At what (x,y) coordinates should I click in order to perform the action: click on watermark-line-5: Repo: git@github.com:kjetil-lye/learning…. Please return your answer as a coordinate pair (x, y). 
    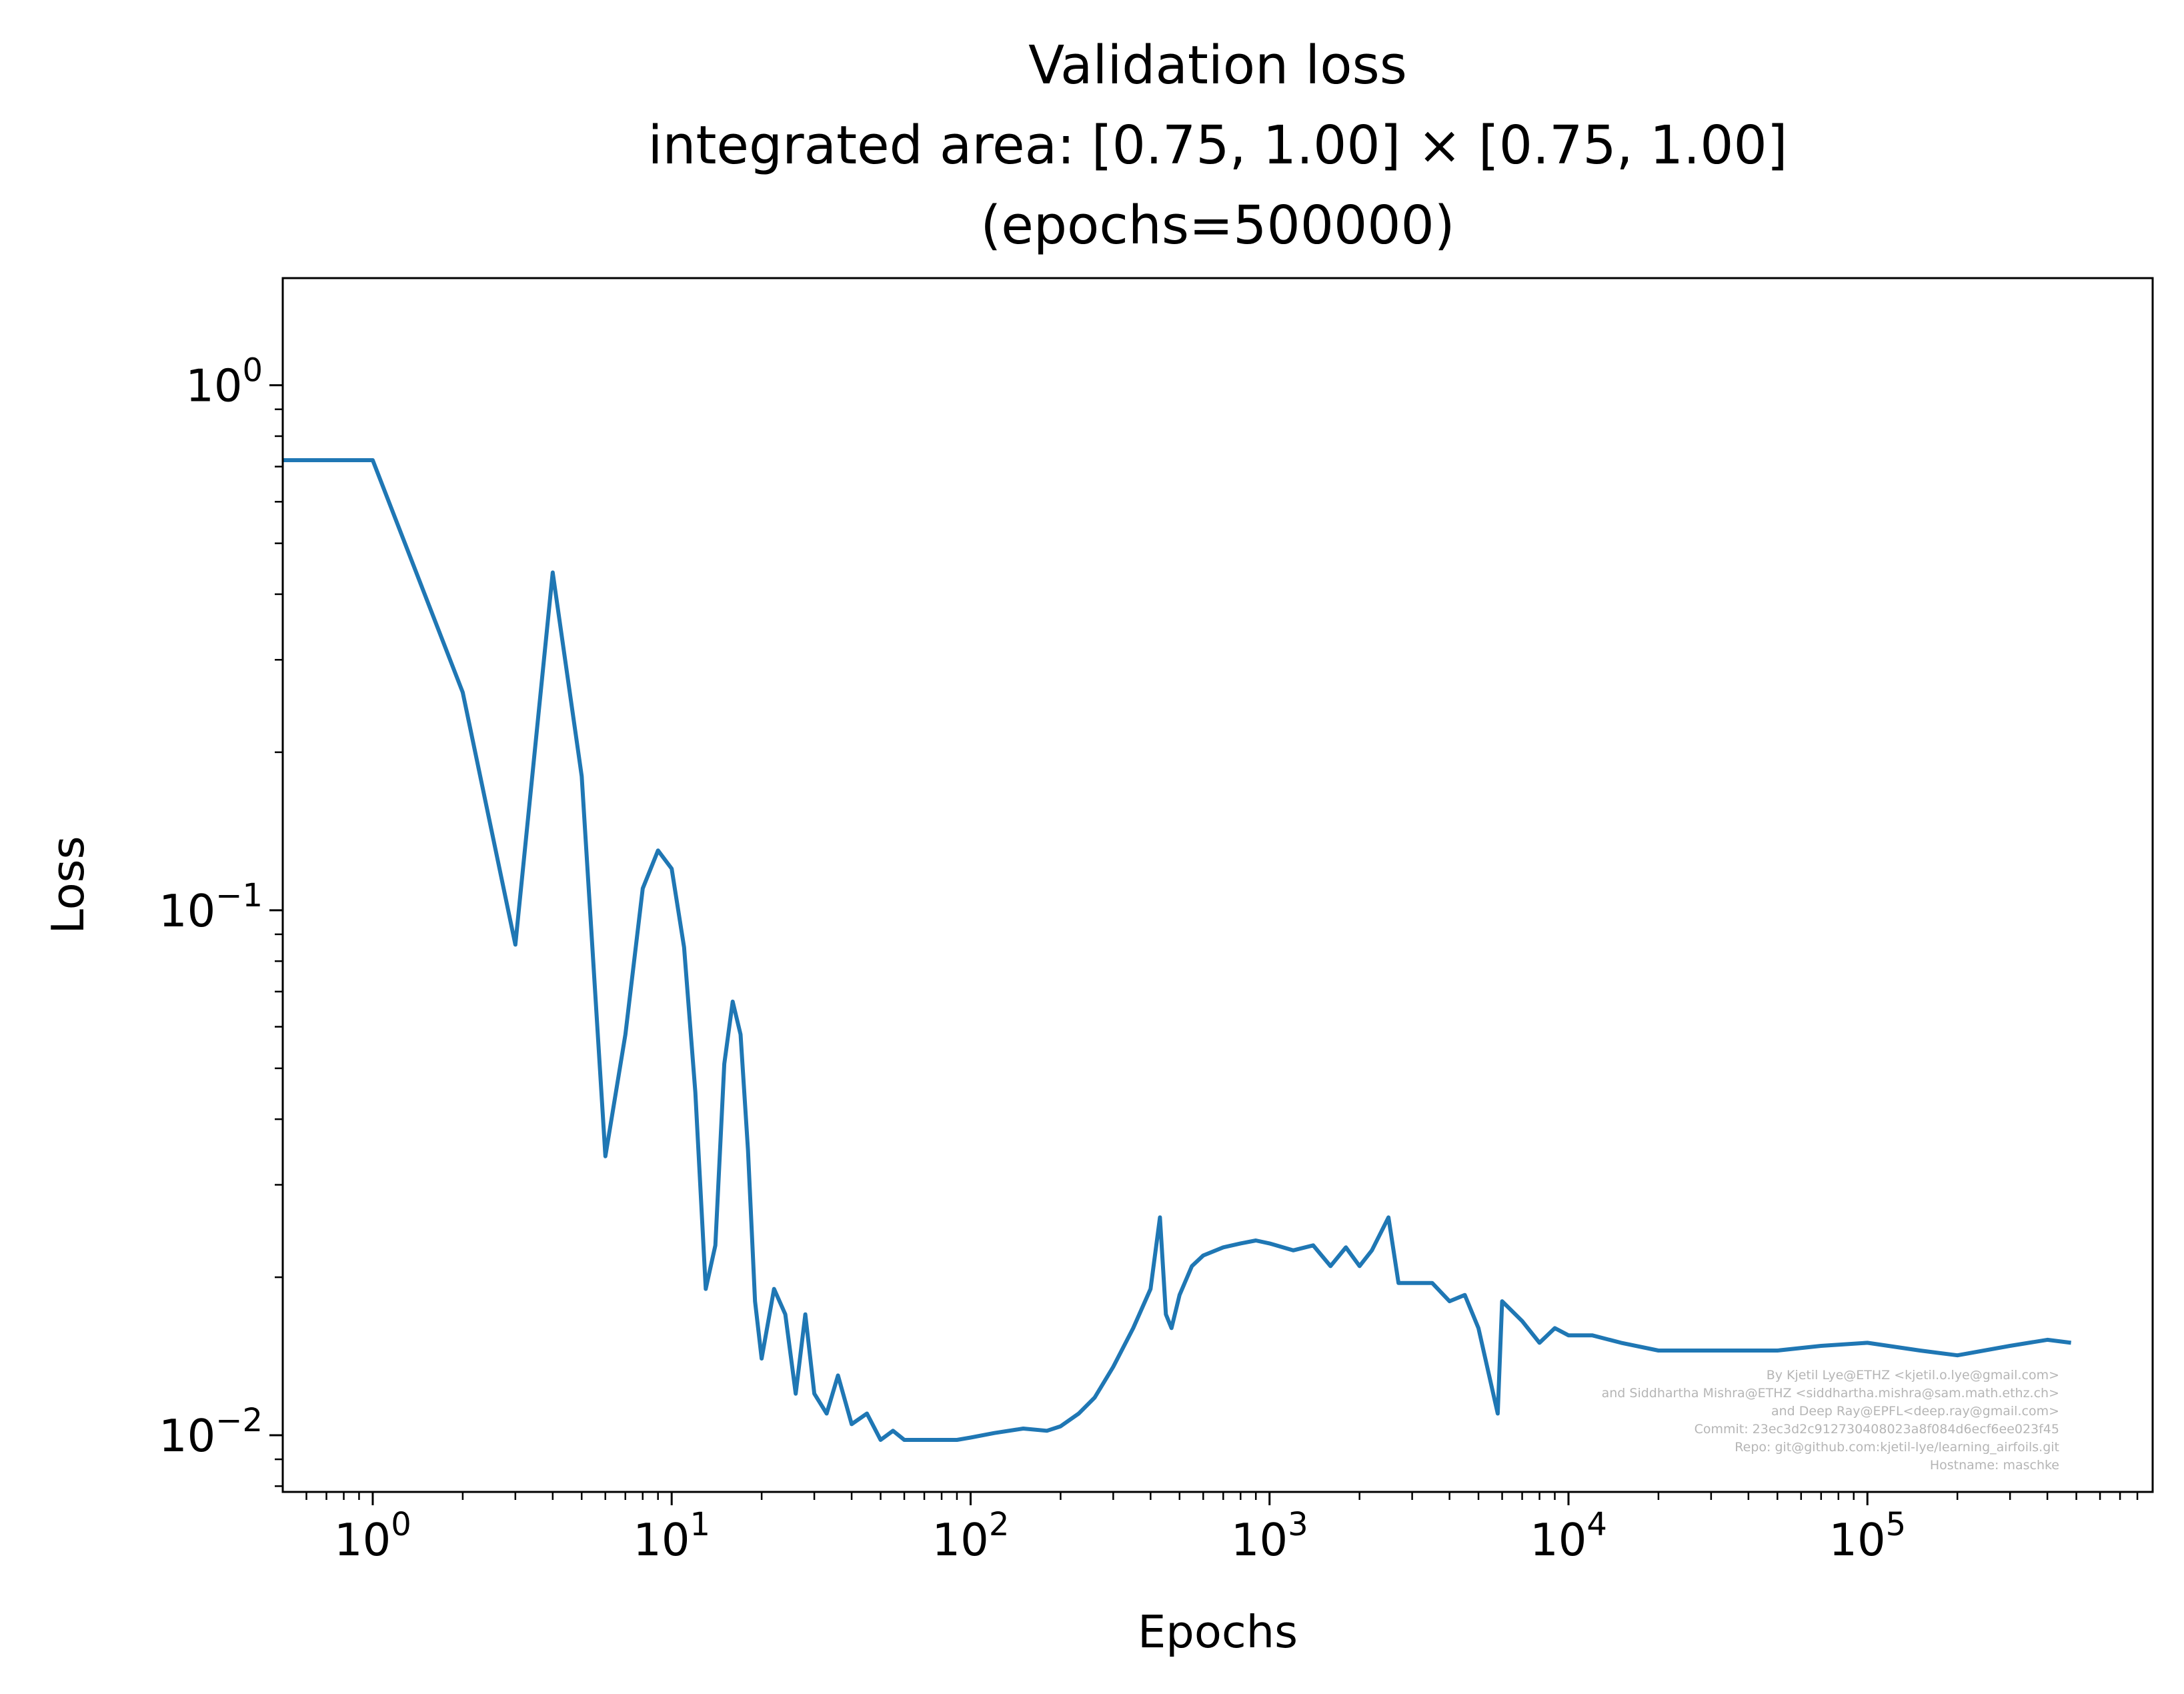
    Looking at the image, I should click on (1897, 1447).